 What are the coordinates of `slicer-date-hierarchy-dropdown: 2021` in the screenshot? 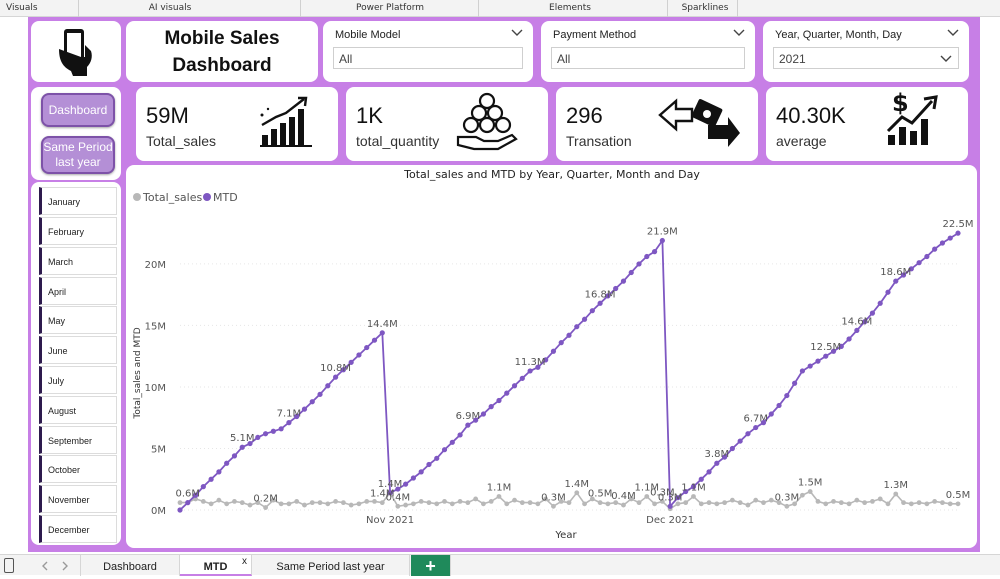 It's located at (866, 58).